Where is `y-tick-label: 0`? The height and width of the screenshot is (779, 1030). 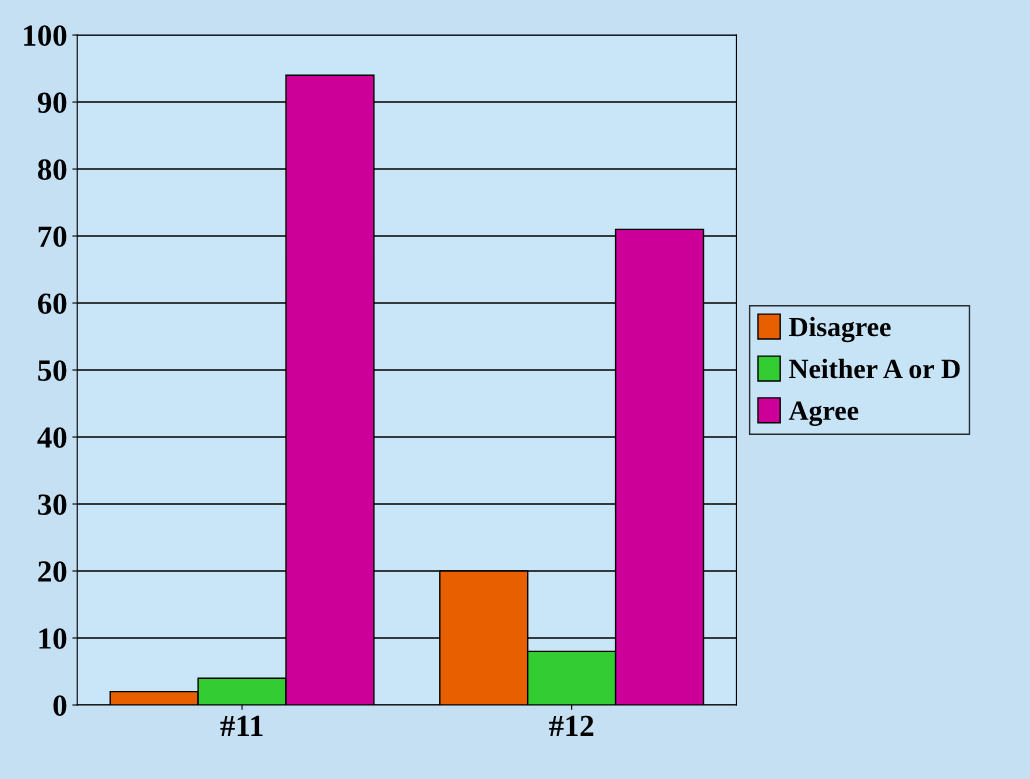
y-tick-label: 0 is located at coordinates (60, 705).